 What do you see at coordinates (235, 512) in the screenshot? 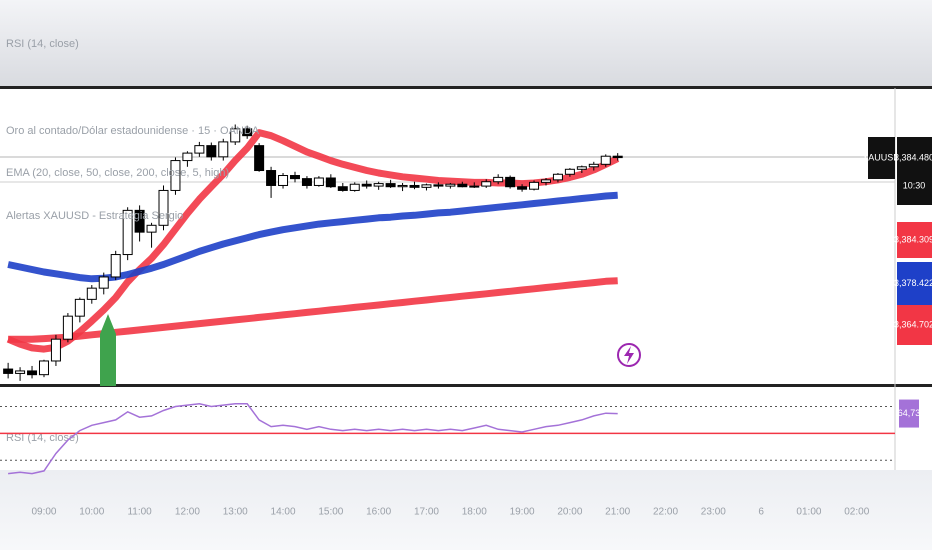
I see `x-tick-label: 13:00` at bounding box center [235, 512].